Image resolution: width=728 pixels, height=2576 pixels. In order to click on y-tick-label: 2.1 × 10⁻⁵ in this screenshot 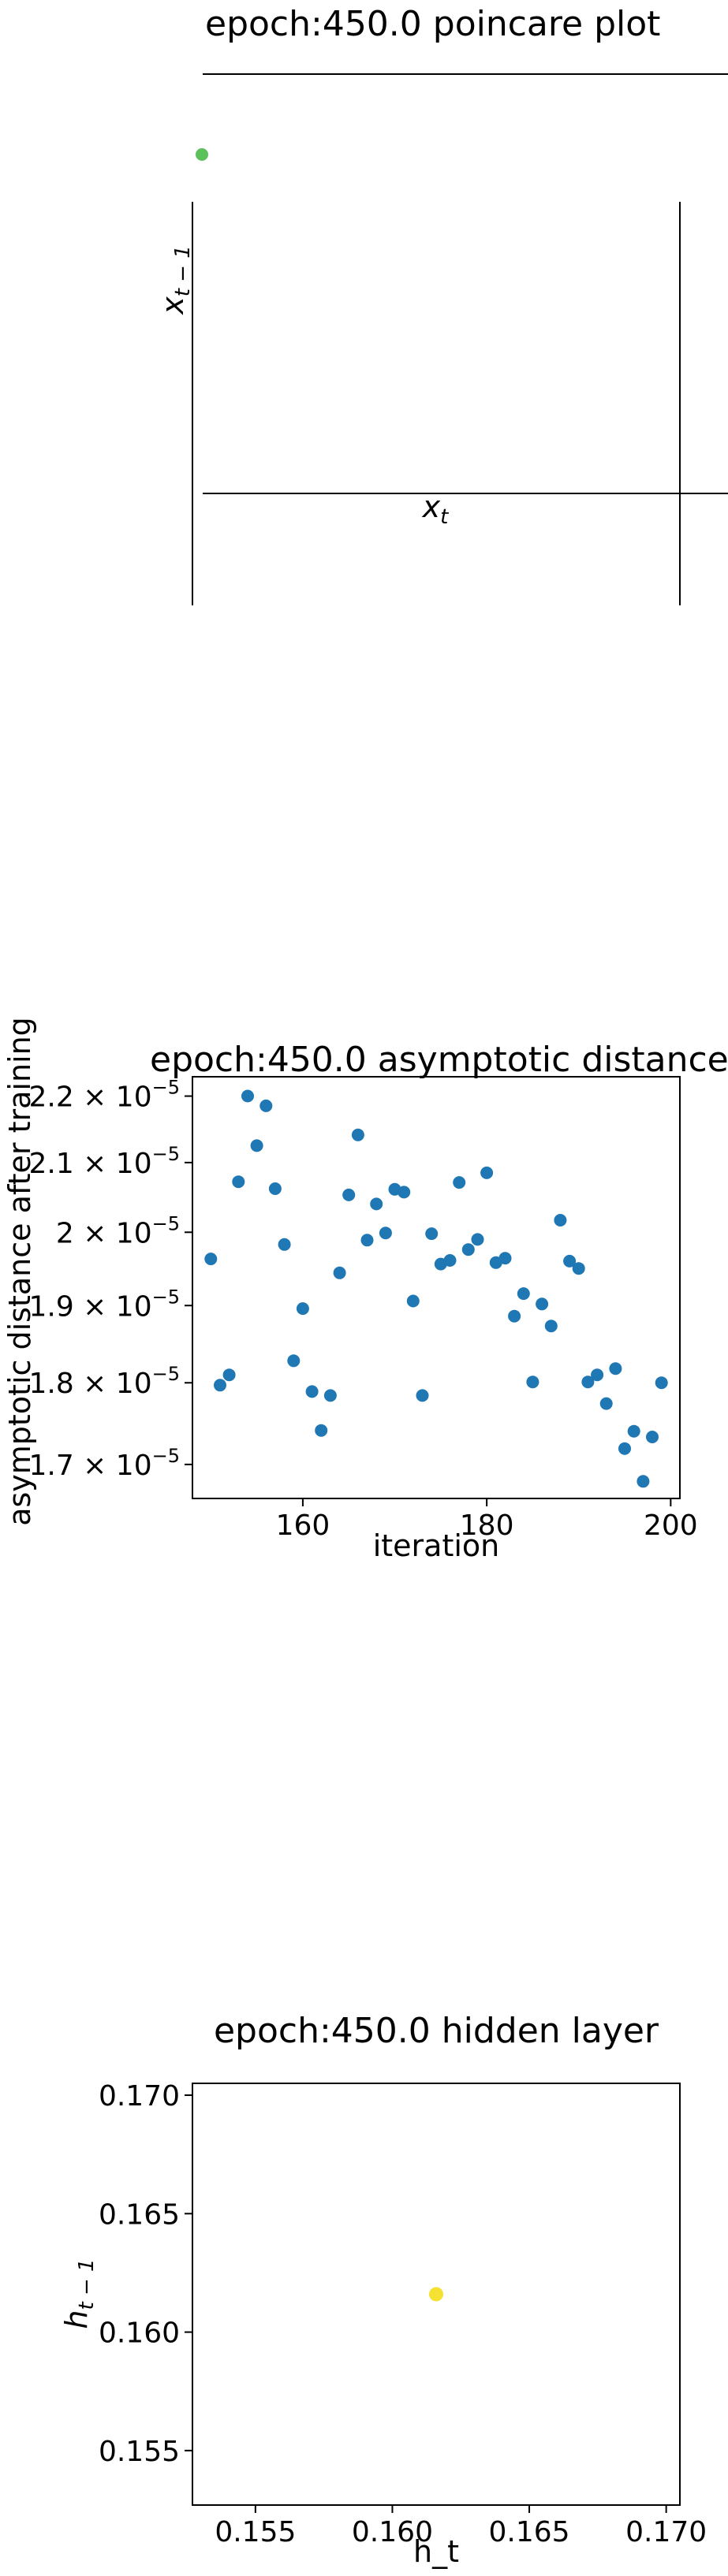, I will do `click(104, 1161)`.